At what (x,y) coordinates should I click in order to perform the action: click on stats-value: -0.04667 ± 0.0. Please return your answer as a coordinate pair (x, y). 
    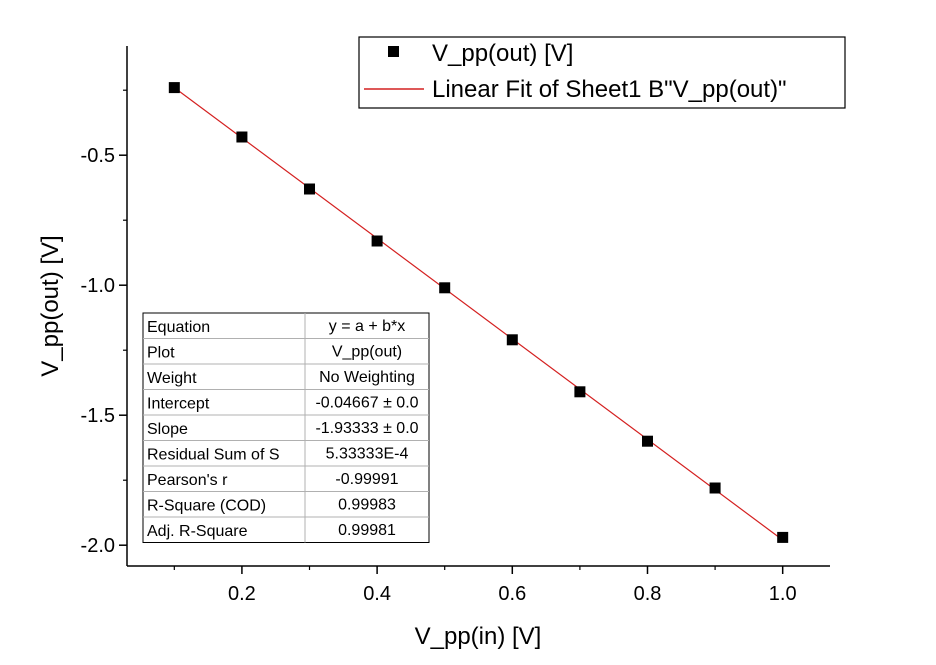
    Looking at the image, I should click on (366, 403).